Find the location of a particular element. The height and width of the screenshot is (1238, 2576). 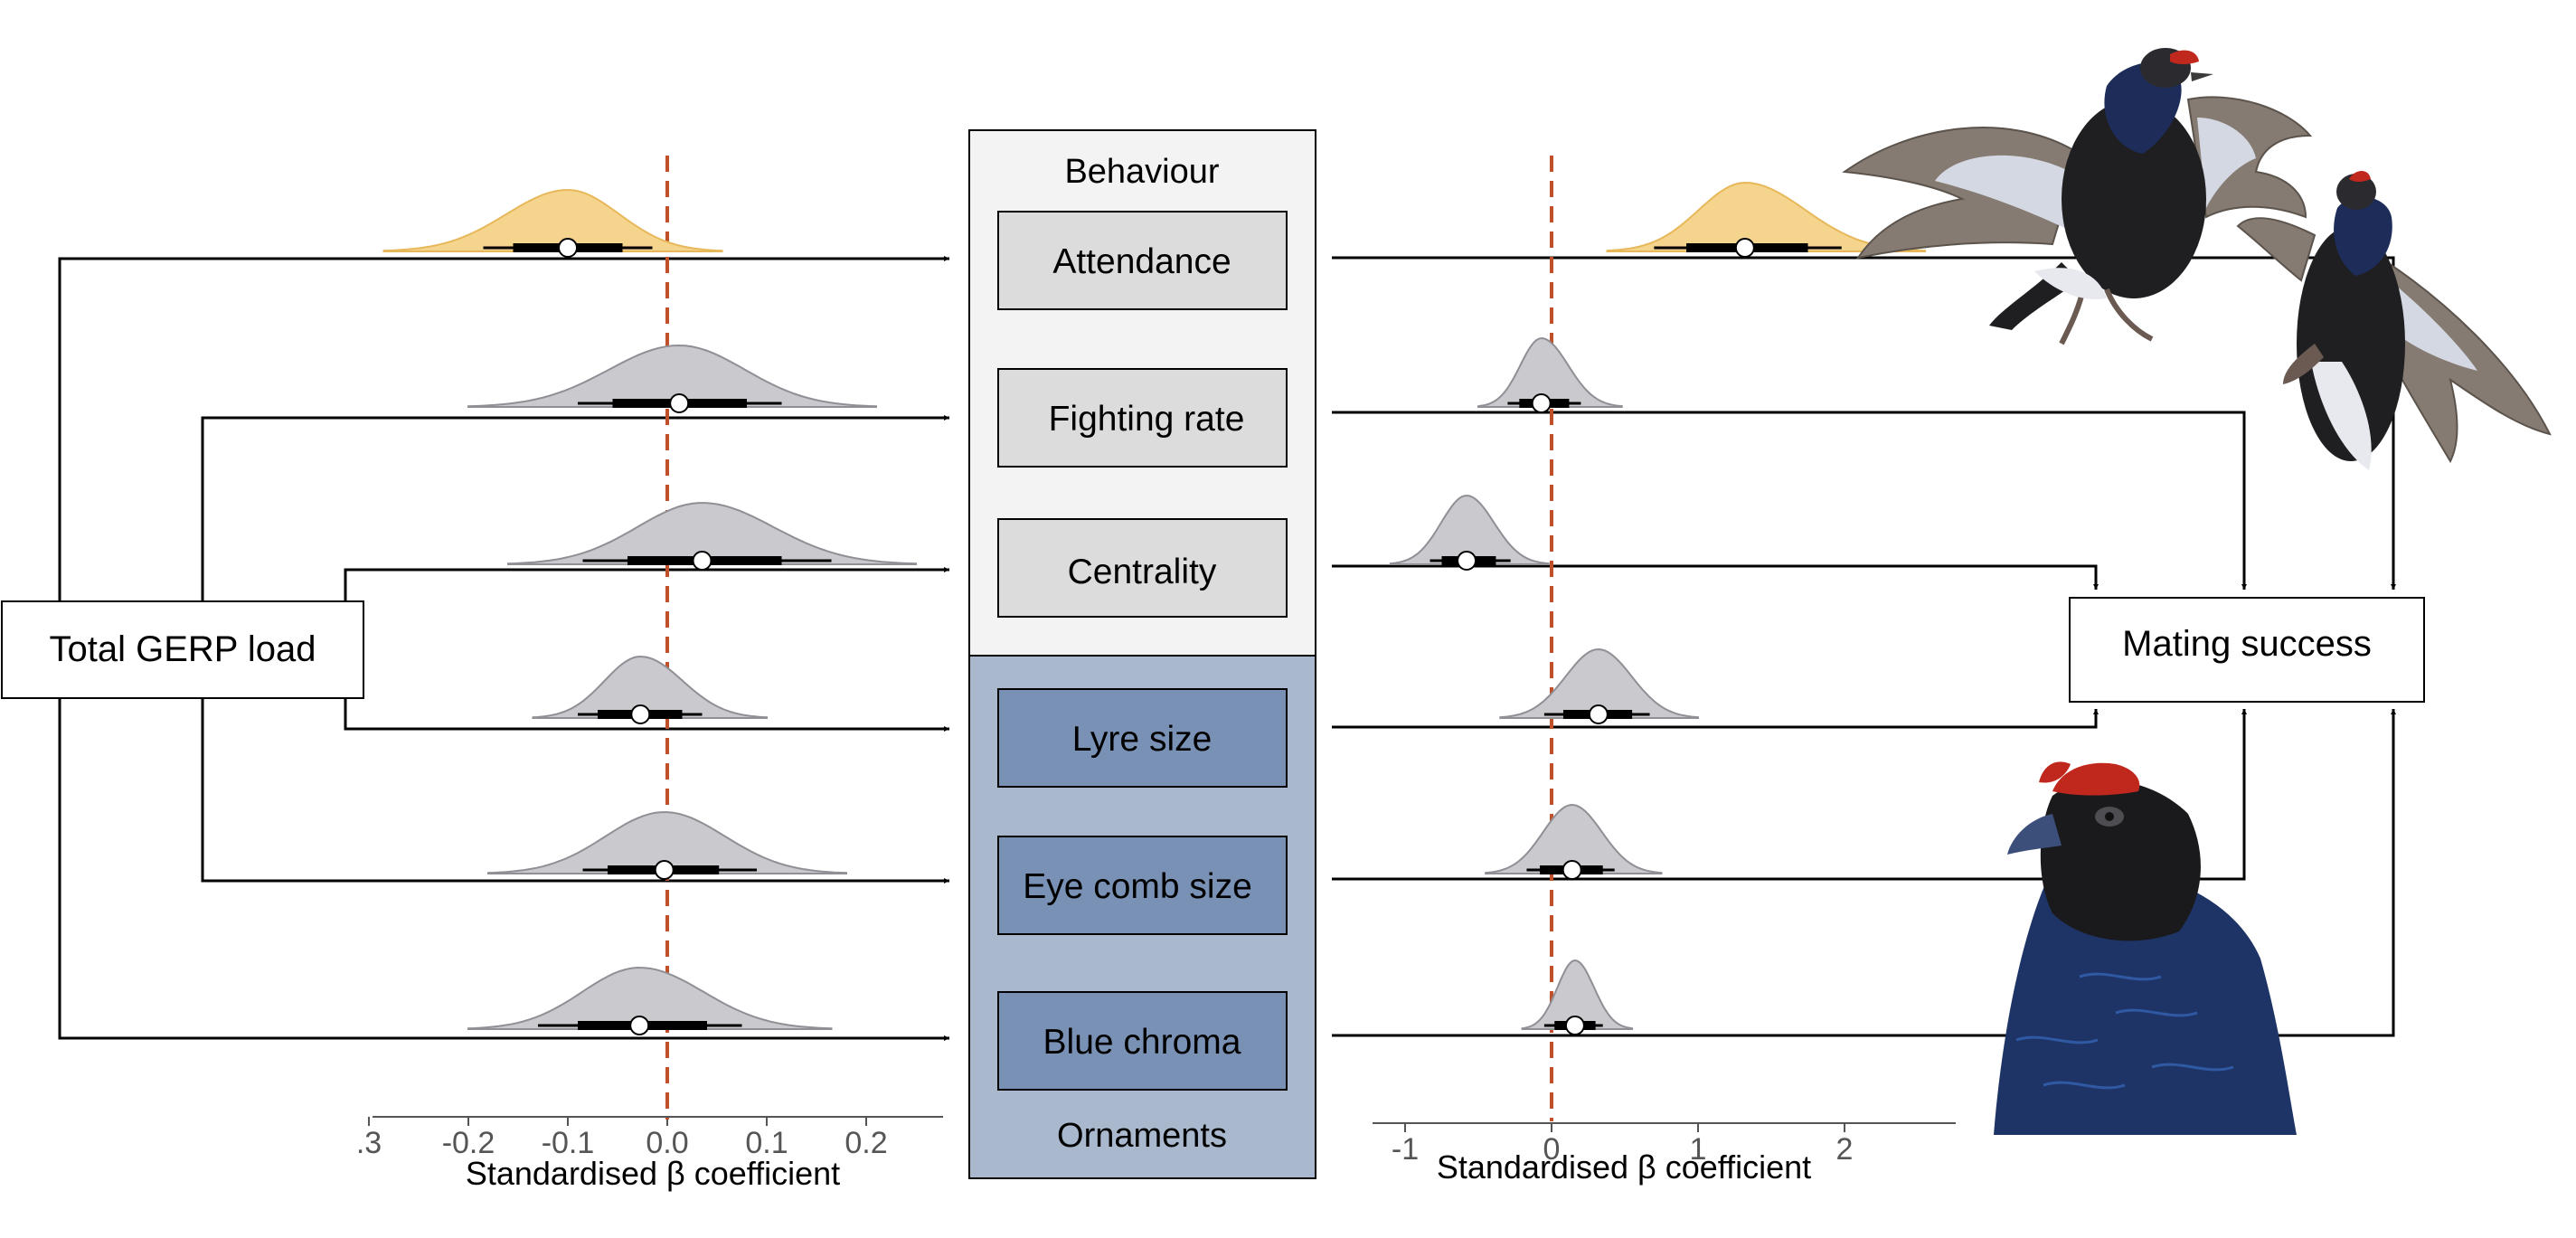

arrow-gerp-blue-chroma is located at coordinates (504, 869).